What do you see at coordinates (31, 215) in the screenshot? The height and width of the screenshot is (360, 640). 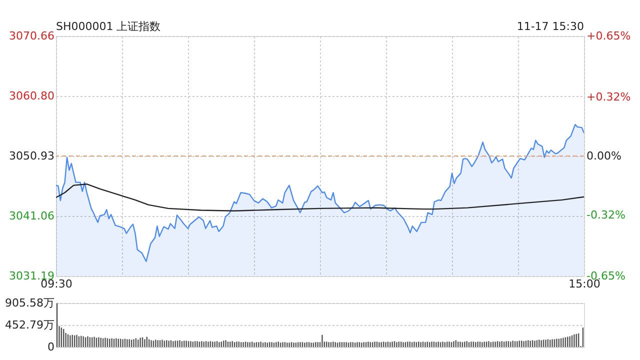 I see `y-tick-label: 3041.06` at bounding box center [31, 215].